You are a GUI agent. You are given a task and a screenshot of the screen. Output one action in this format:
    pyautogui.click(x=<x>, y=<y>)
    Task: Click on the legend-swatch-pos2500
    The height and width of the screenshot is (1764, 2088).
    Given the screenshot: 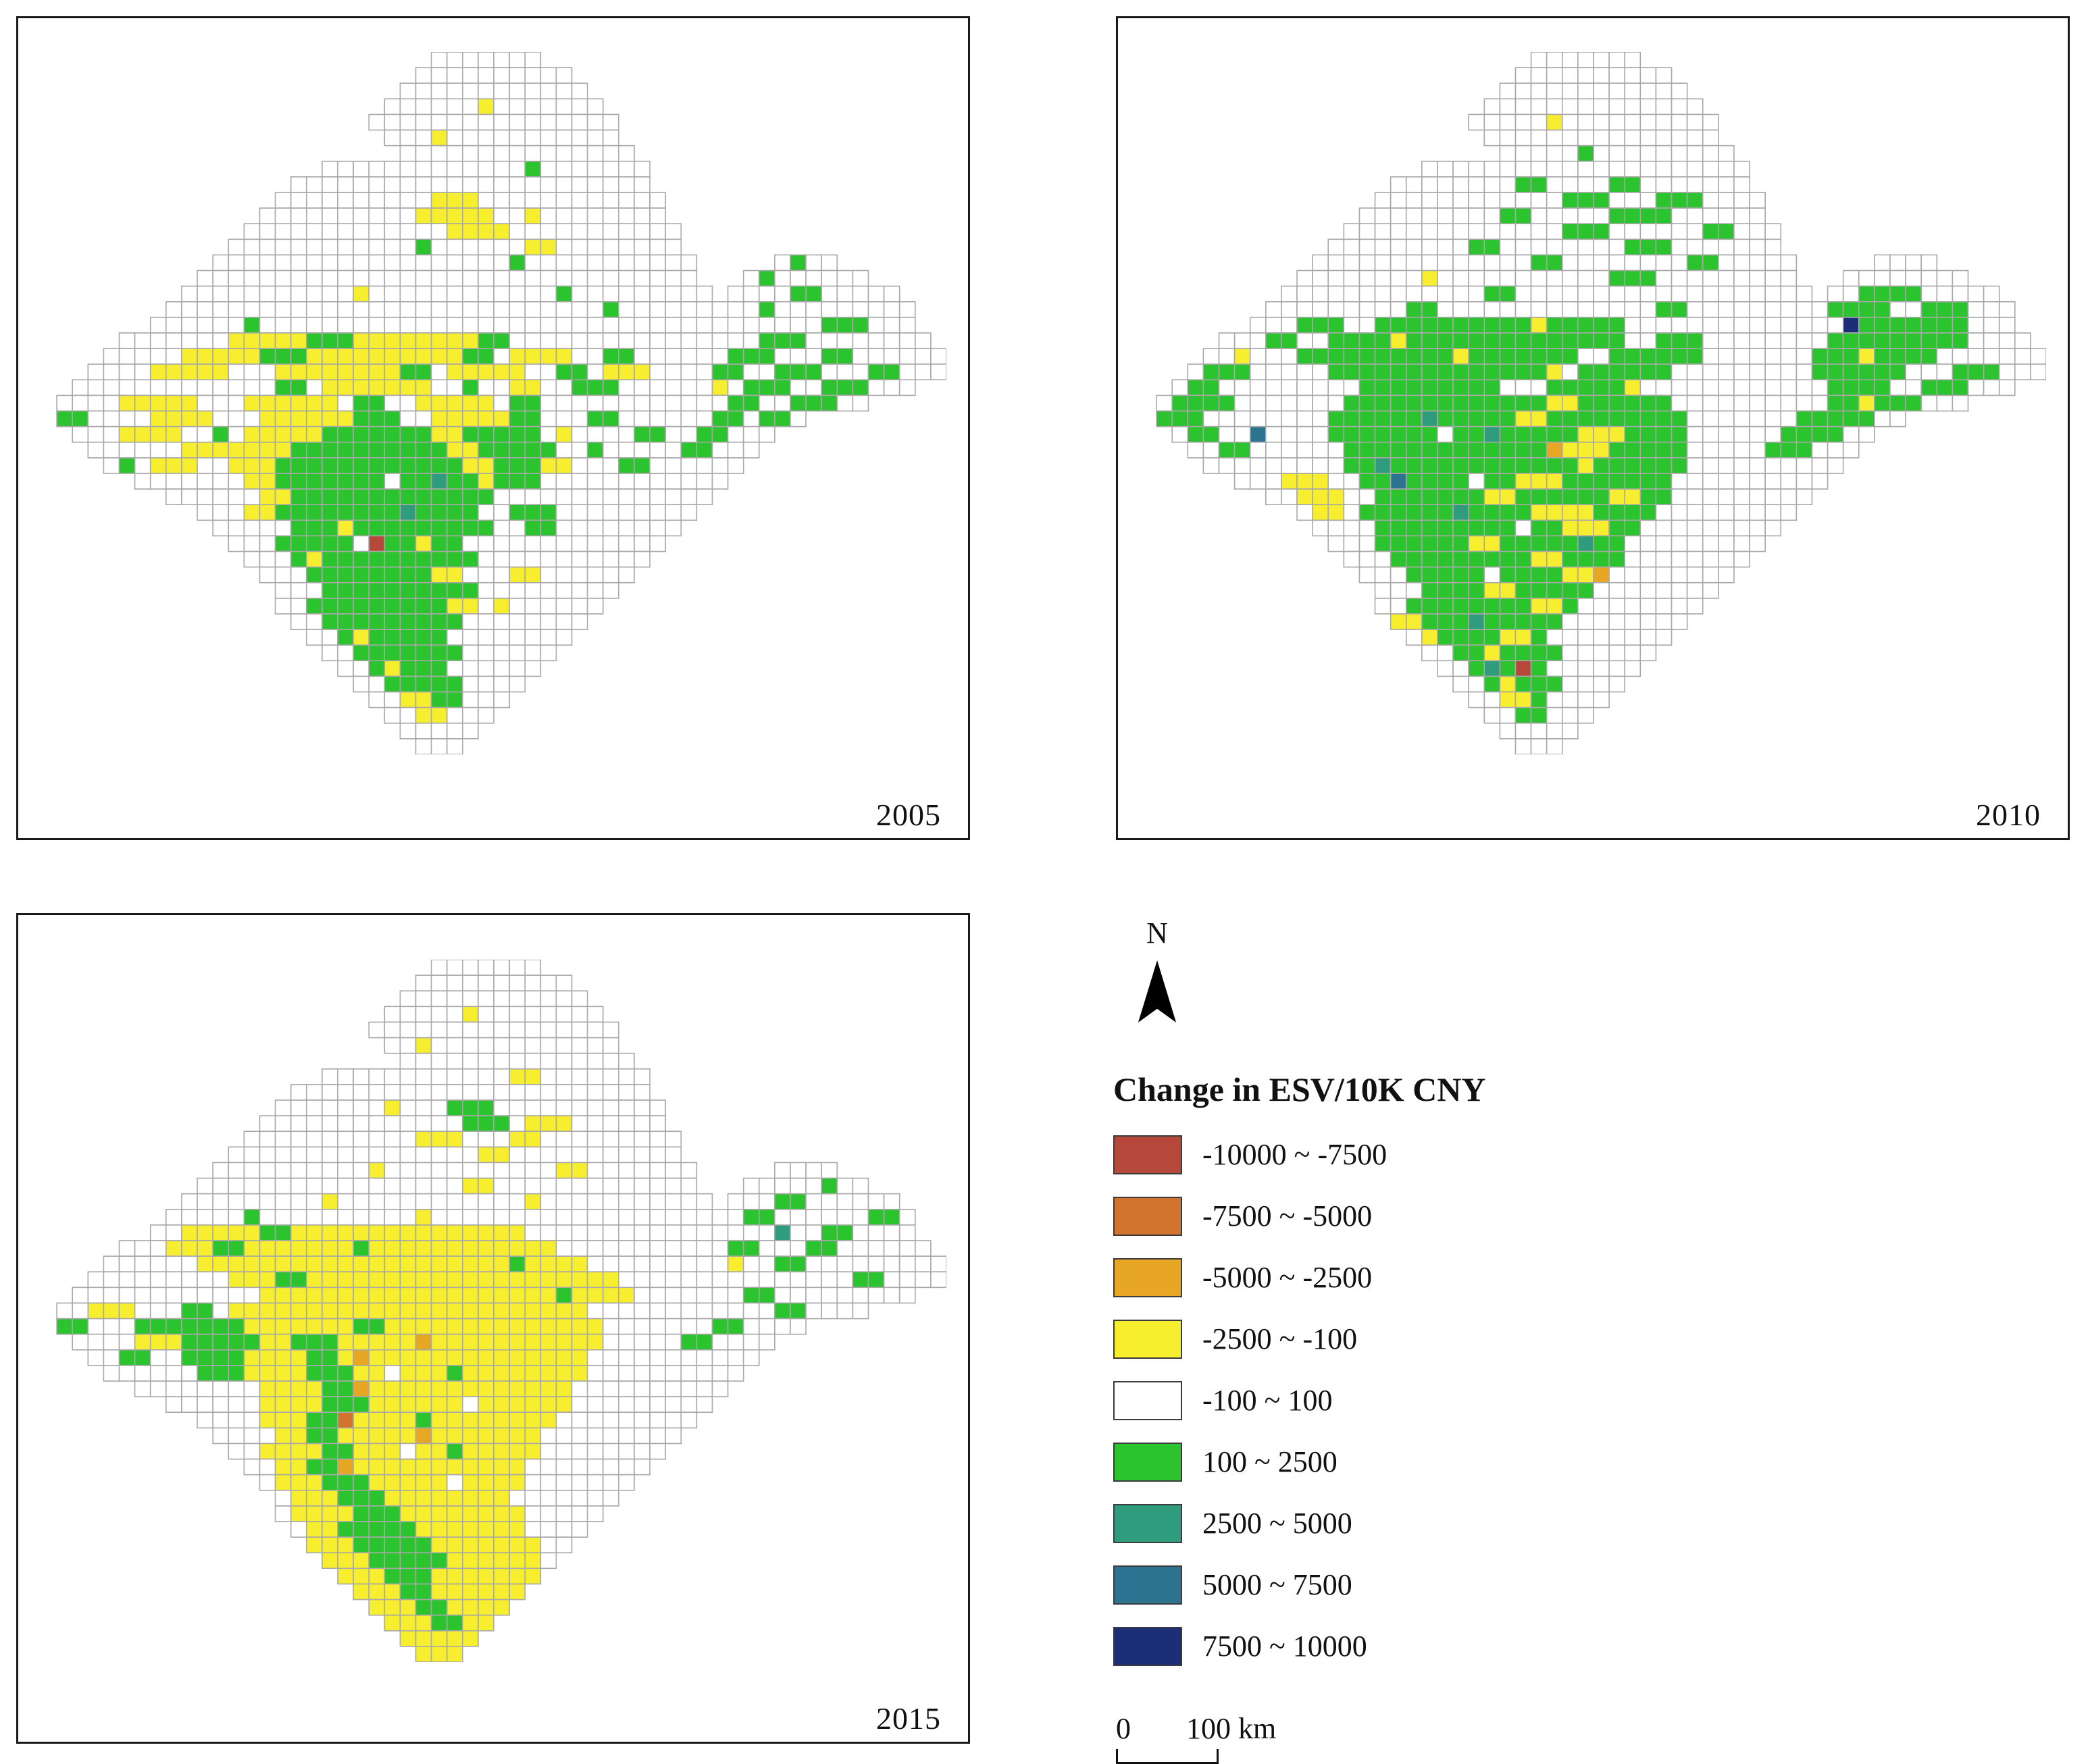 What is the action you would take?
    pyautogui.click(x=1147, y=1523)
    